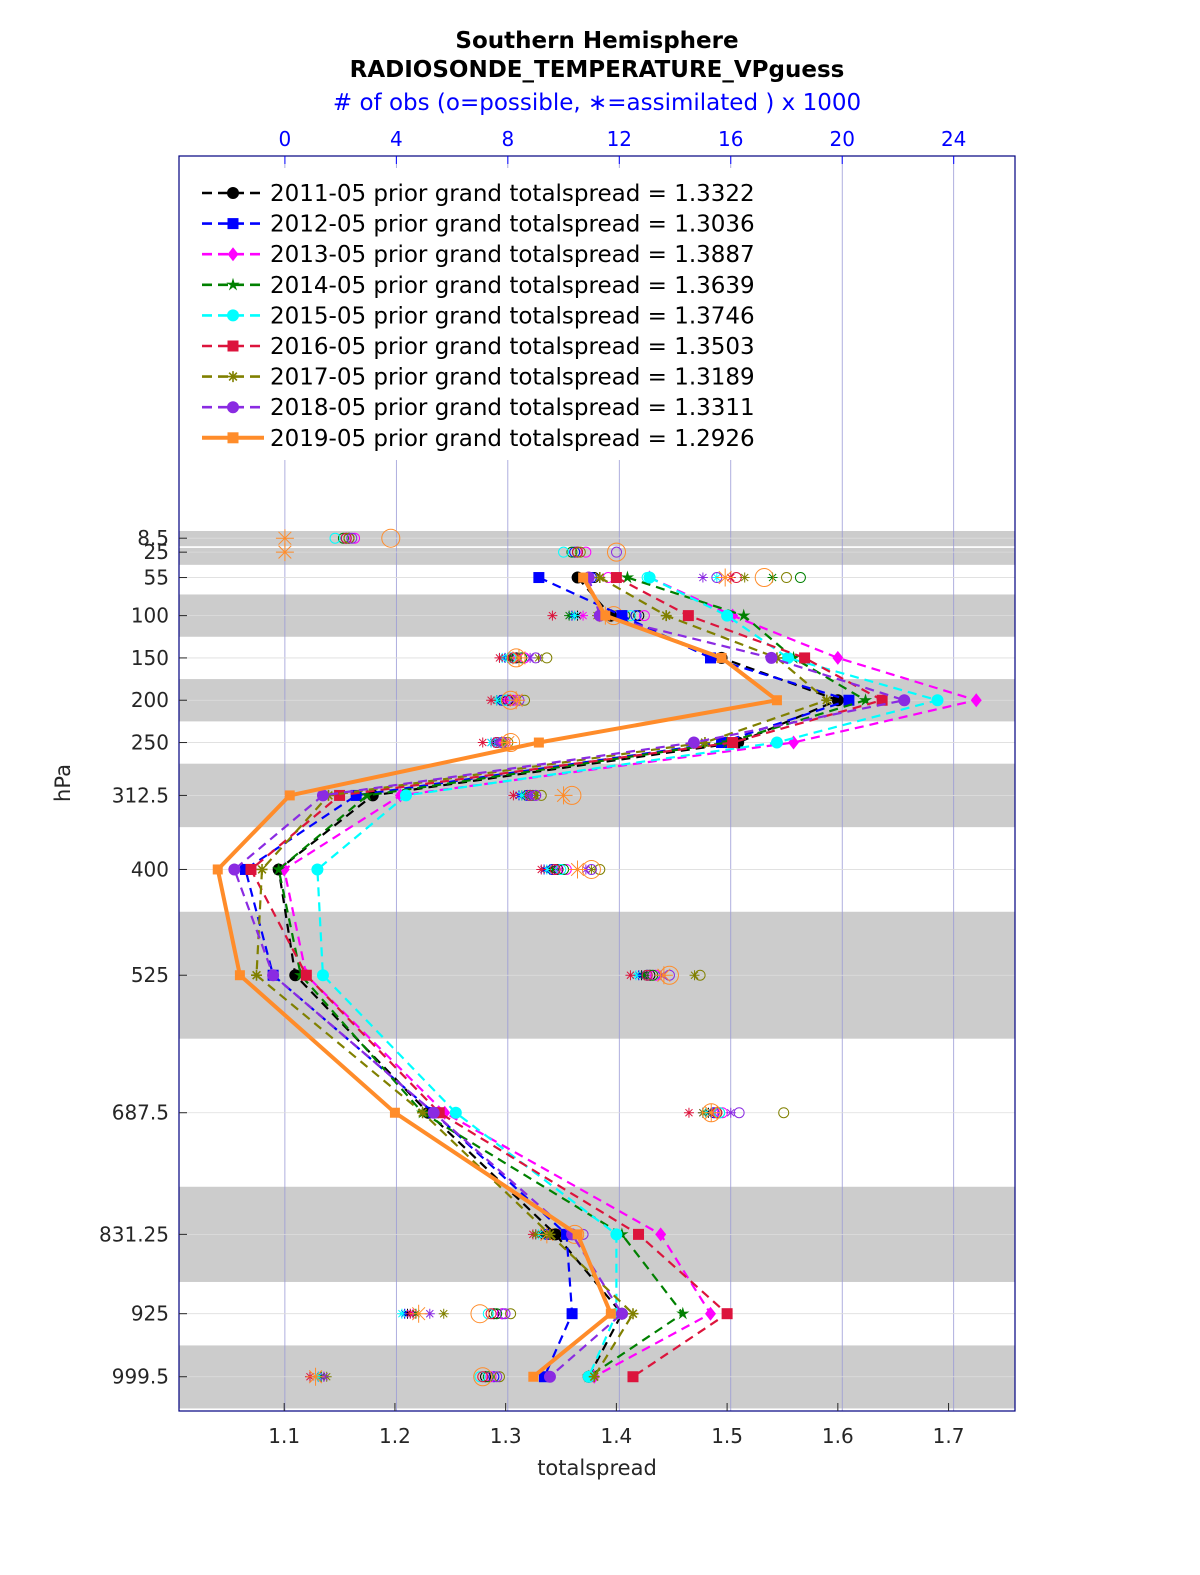  What do you see at coordinates (512, 347) in the screenshot?
I see `legend-label: 2016-05 prior grand totalspread = 1.3503` at bounding box center [512, 347].